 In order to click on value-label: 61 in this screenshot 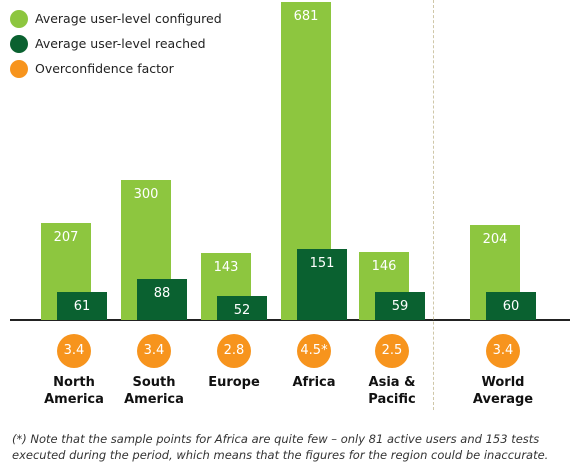, I will do `click(82, 306)`.